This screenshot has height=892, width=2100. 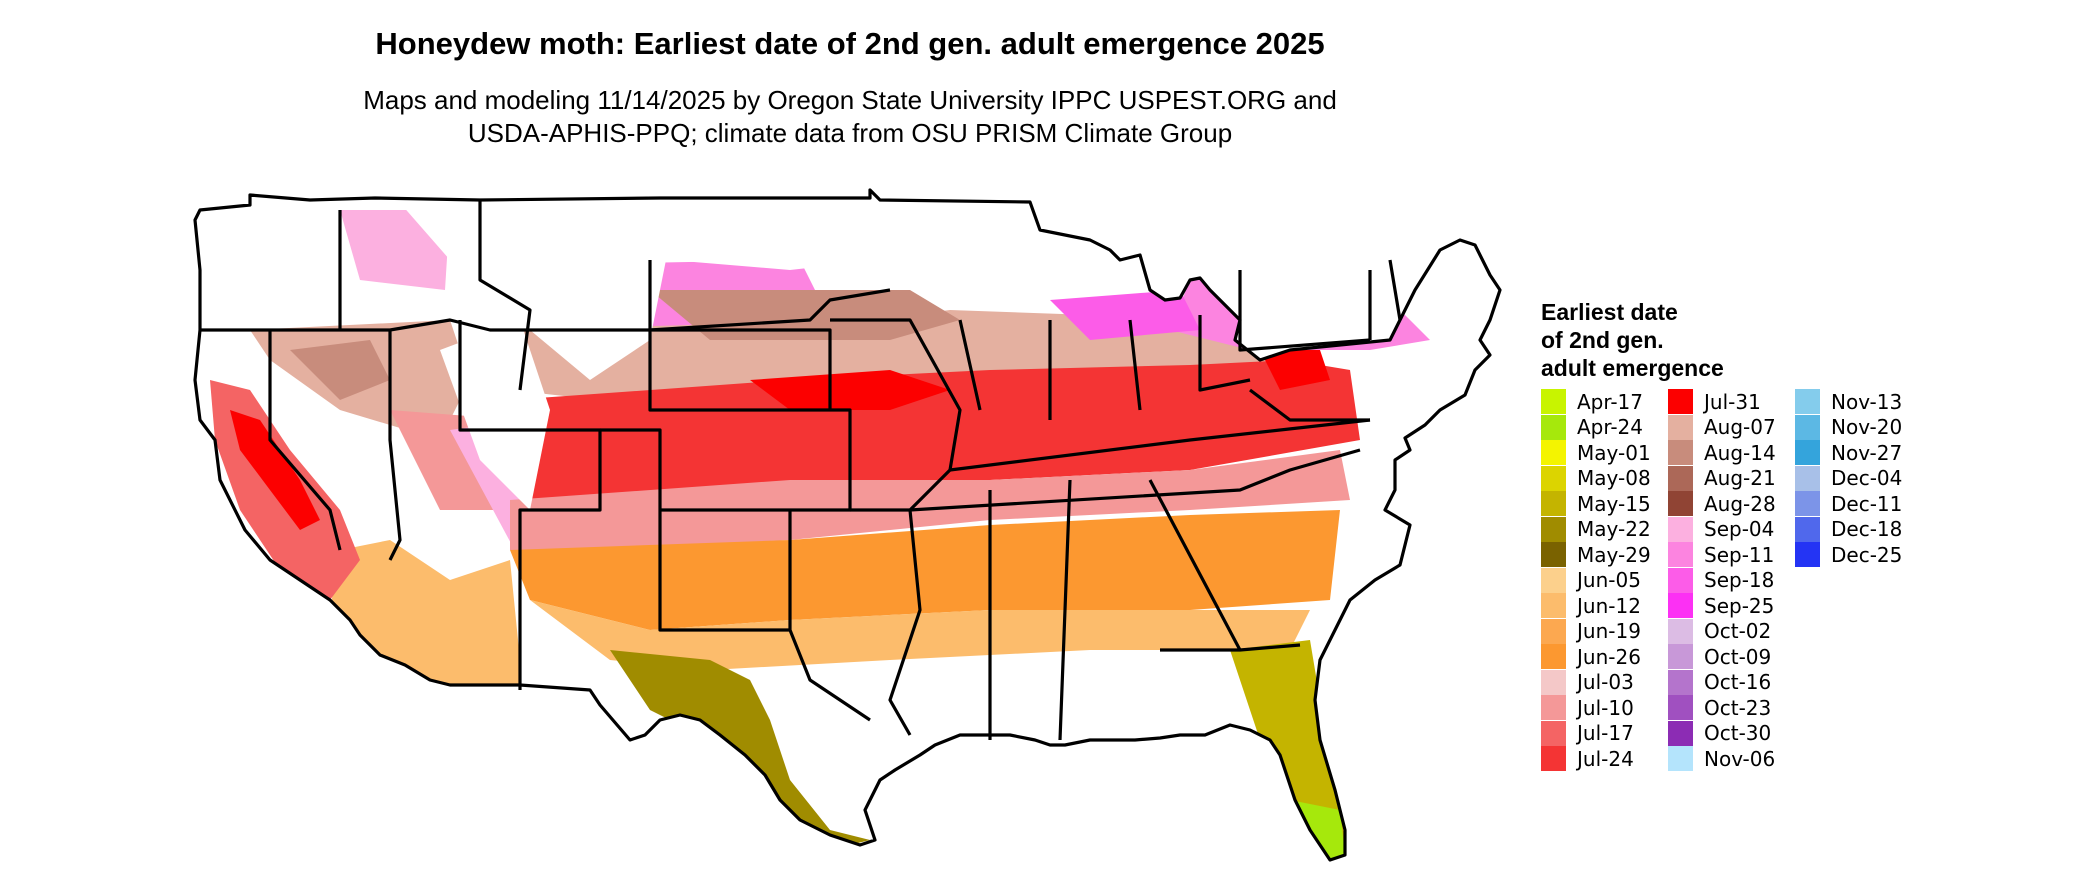 What do you see at coordinates (1867, 478) in the screenshot?
I see `legend-label: Dec-04` at bounding box center [1867, 478].